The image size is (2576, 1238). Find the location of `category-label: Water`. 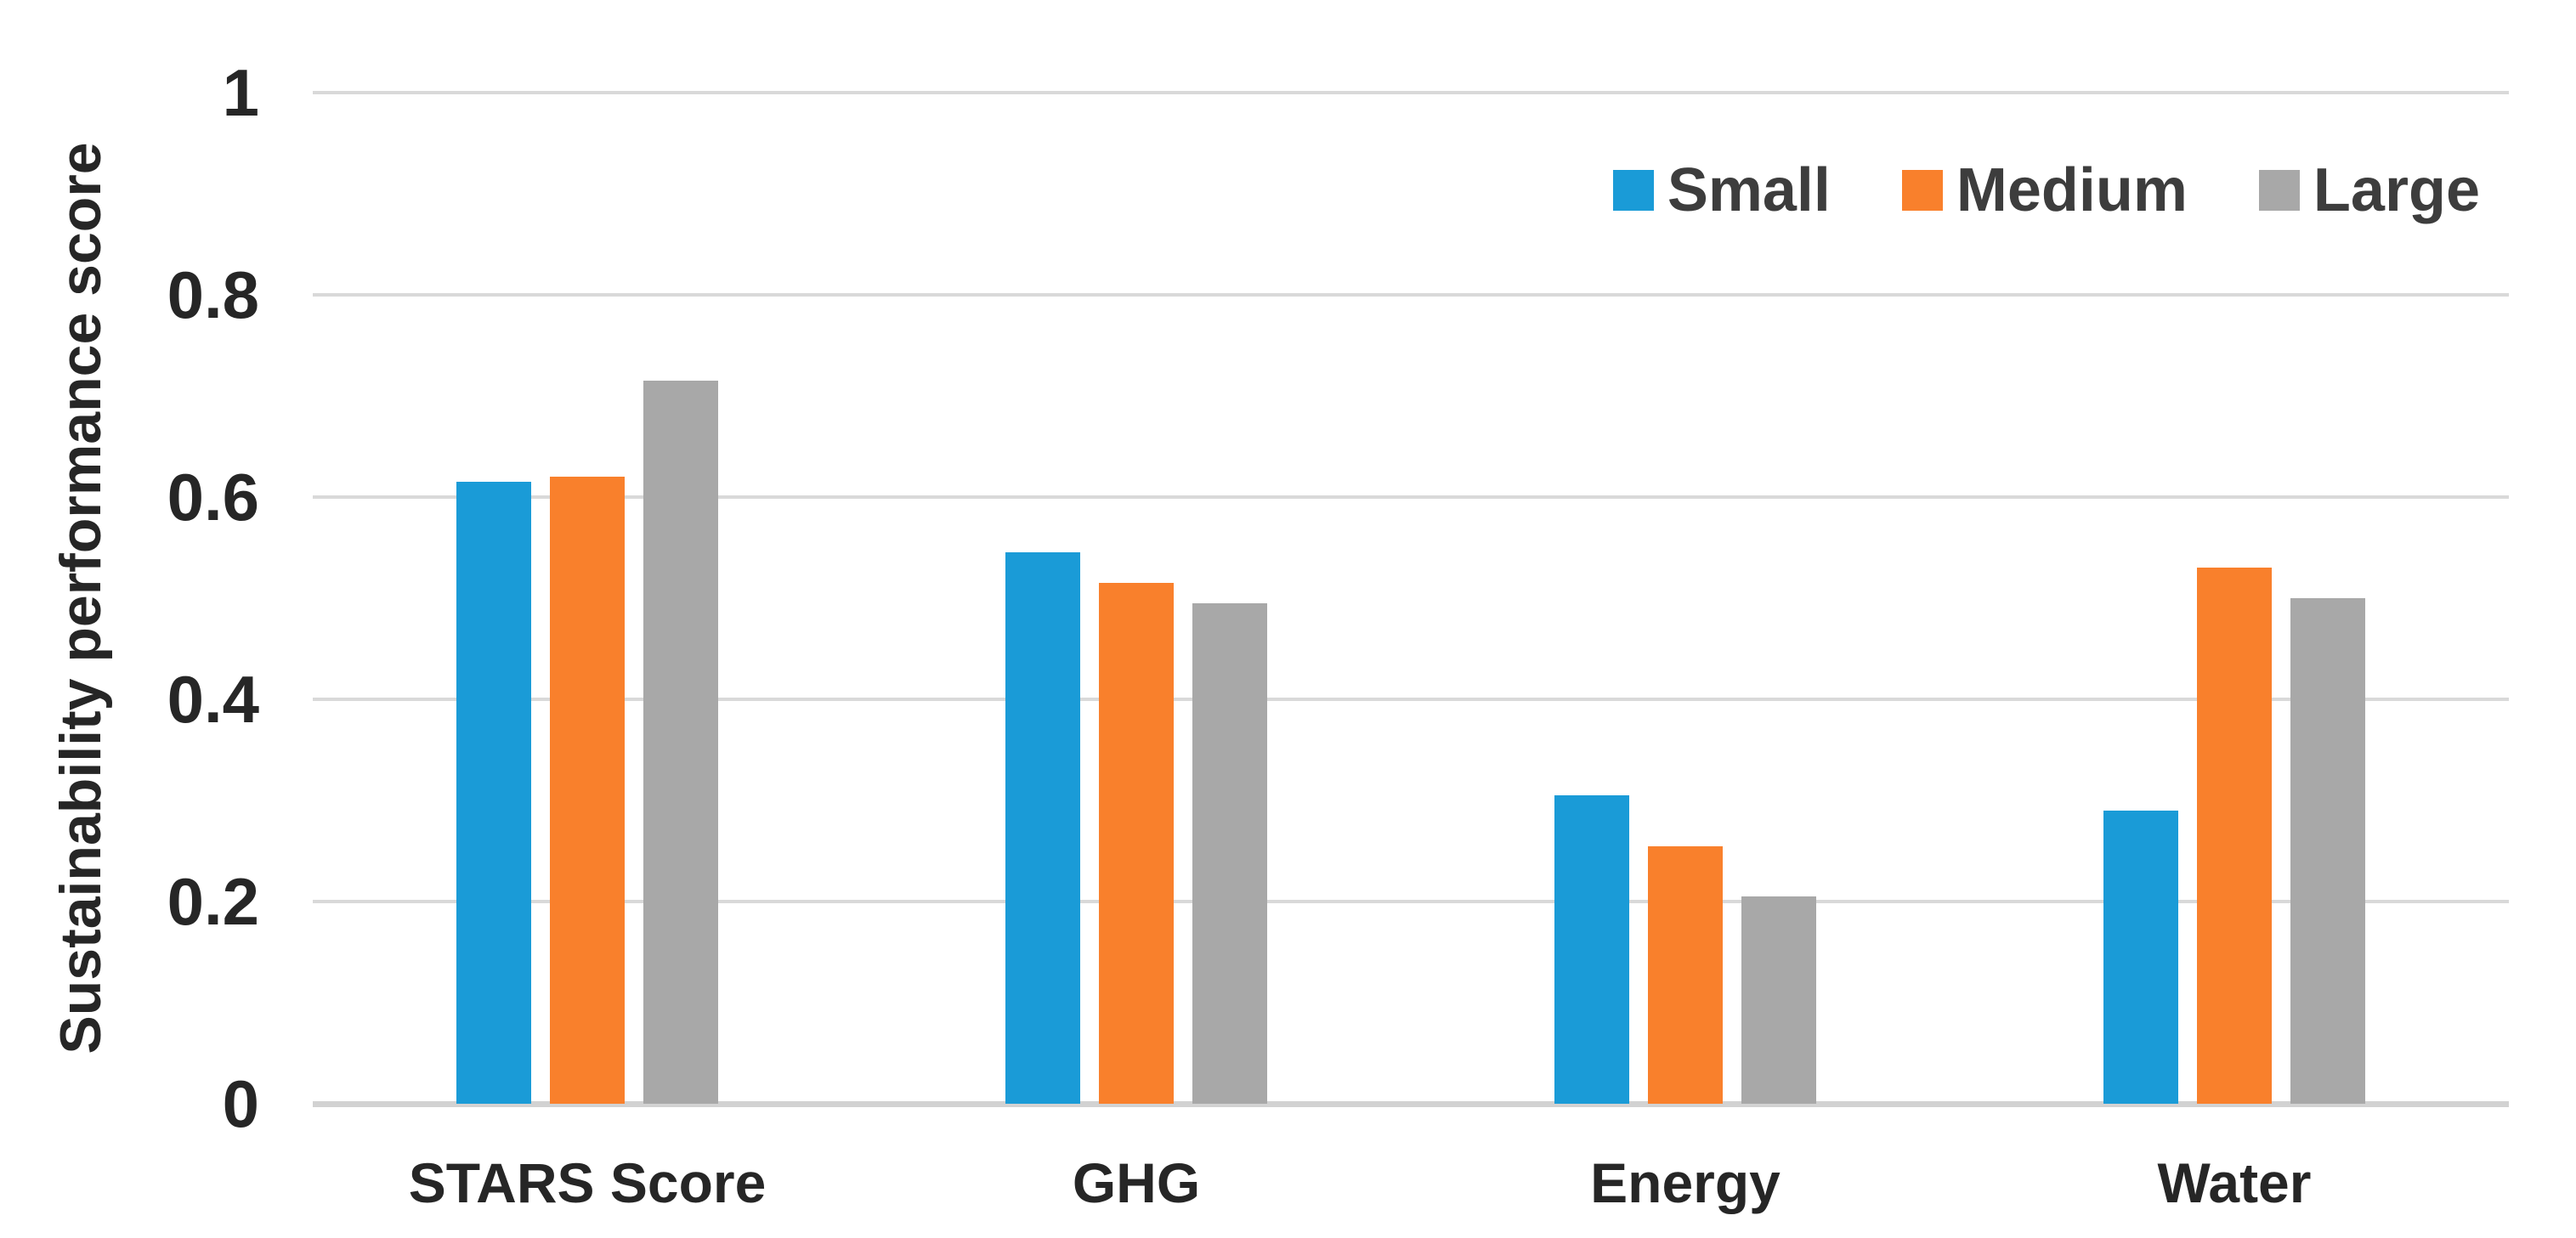

category-label: Water is located at coordinates (2234, 1182).